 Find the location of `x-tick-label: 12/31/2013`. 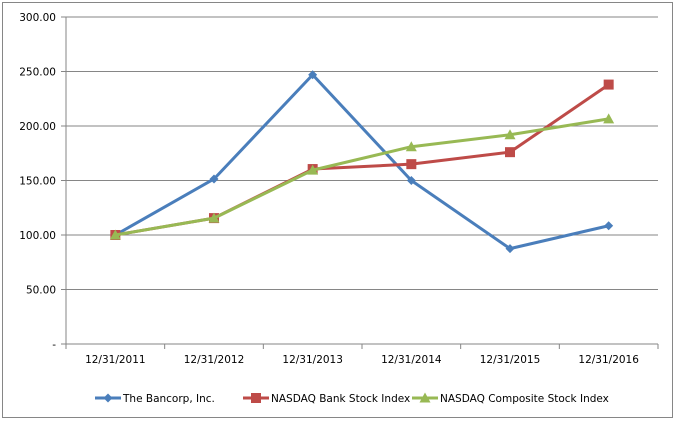

x-tick-label: 12/31/2013 is located at coordinates (312, 360).